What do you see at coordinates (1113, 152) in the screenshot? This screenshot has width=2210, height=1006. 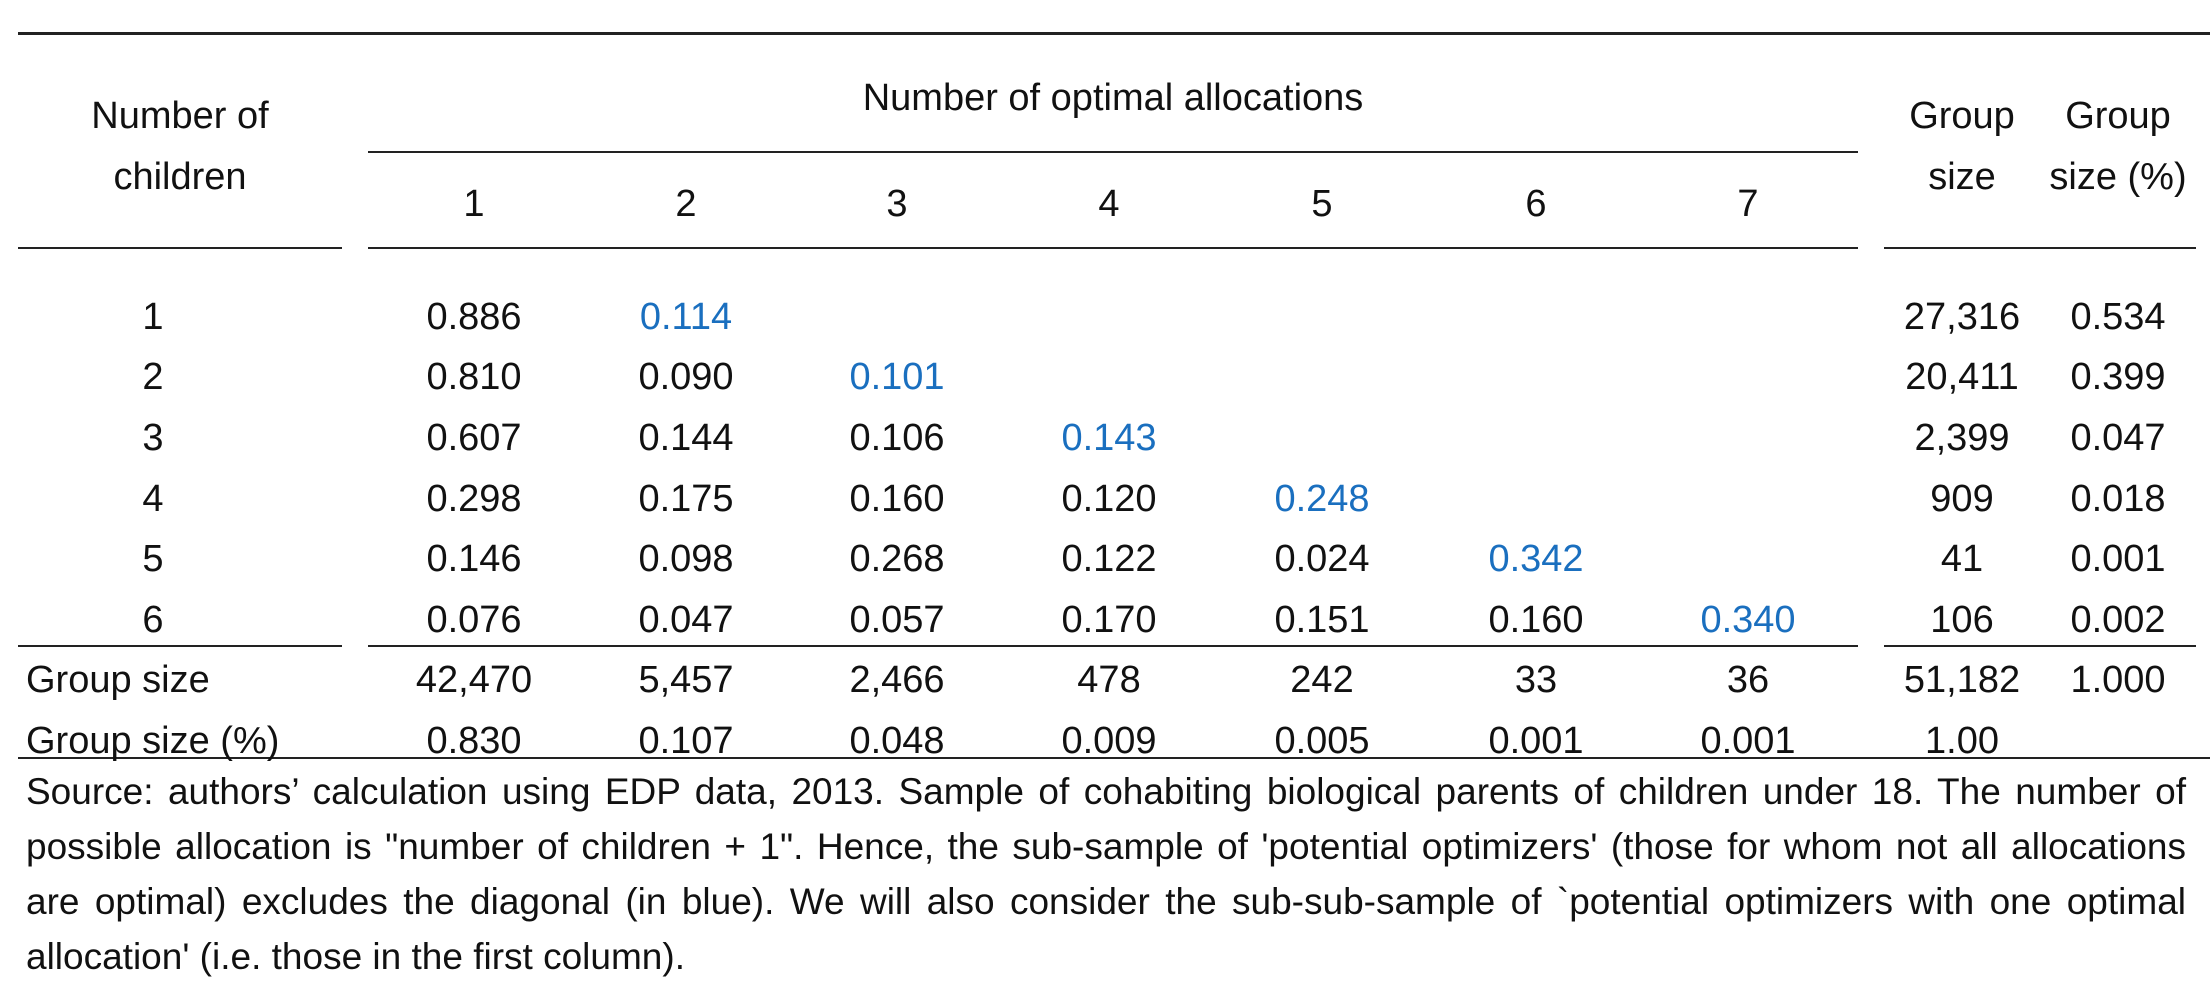 I see `spanner-rule` at bounding box center [1113, 152].